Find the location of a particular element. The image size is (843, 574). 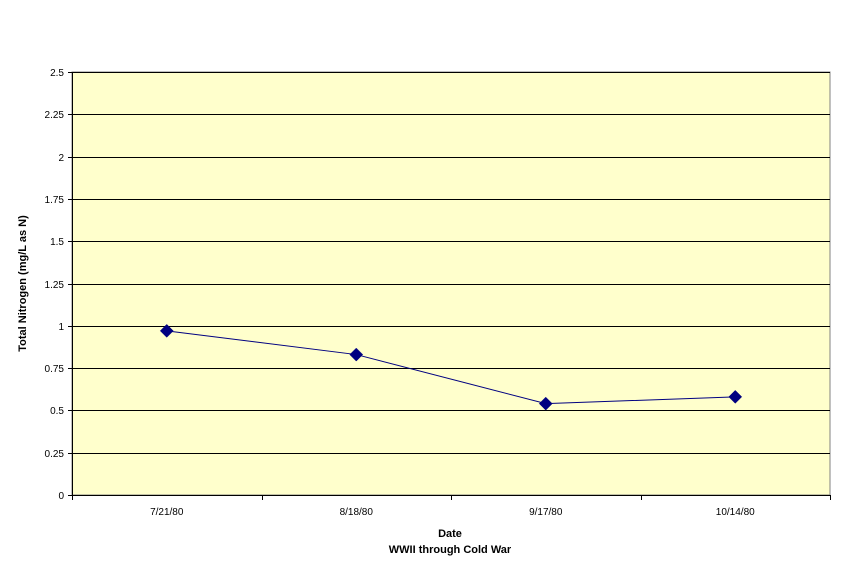

x-tick-label: 7/21/80 is located at coordinates (167, 512).